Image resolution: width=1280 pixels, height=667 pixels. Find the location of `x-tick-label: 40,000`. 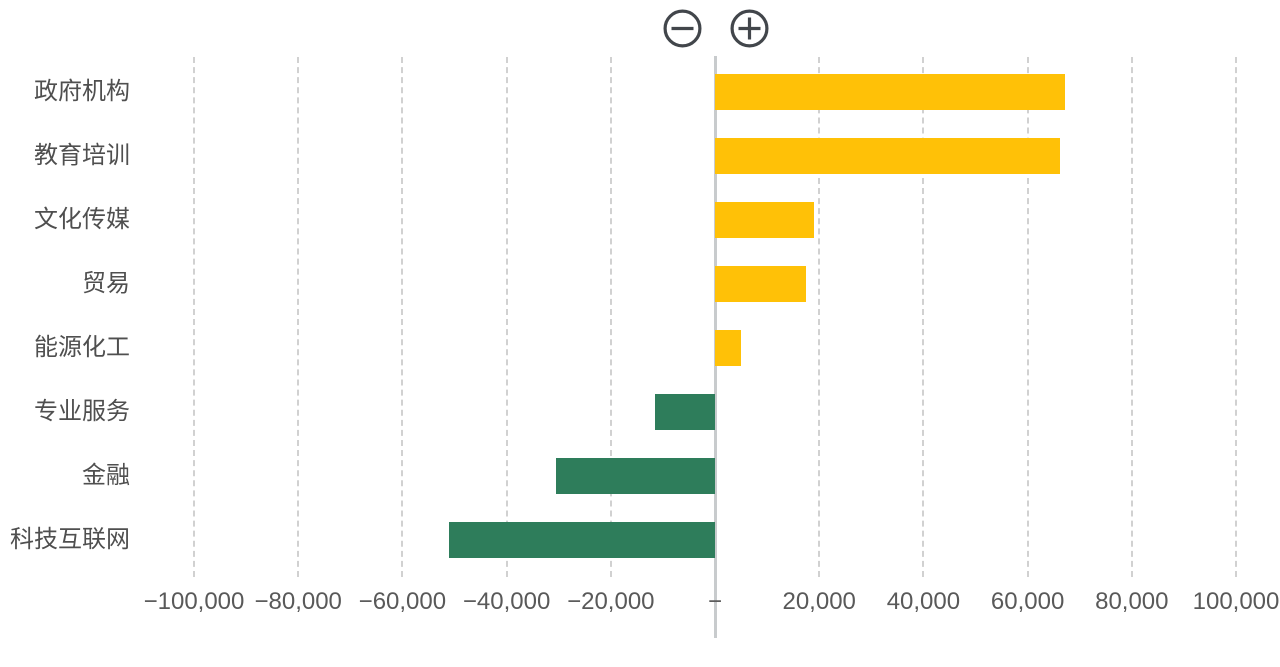

x-tick-label: 40,000 is located at coordinates (923, 601).